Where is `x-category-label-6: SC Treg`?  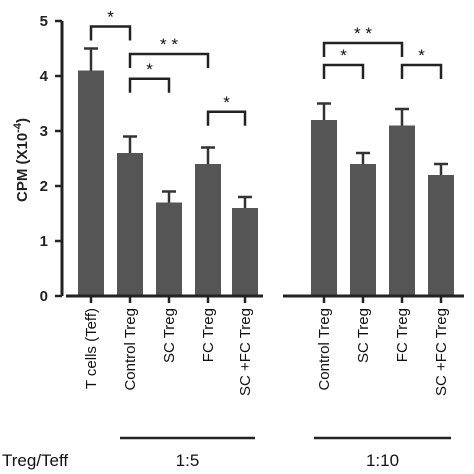 x-category-label-6: SC Treg is located at coordinates (363, 335).